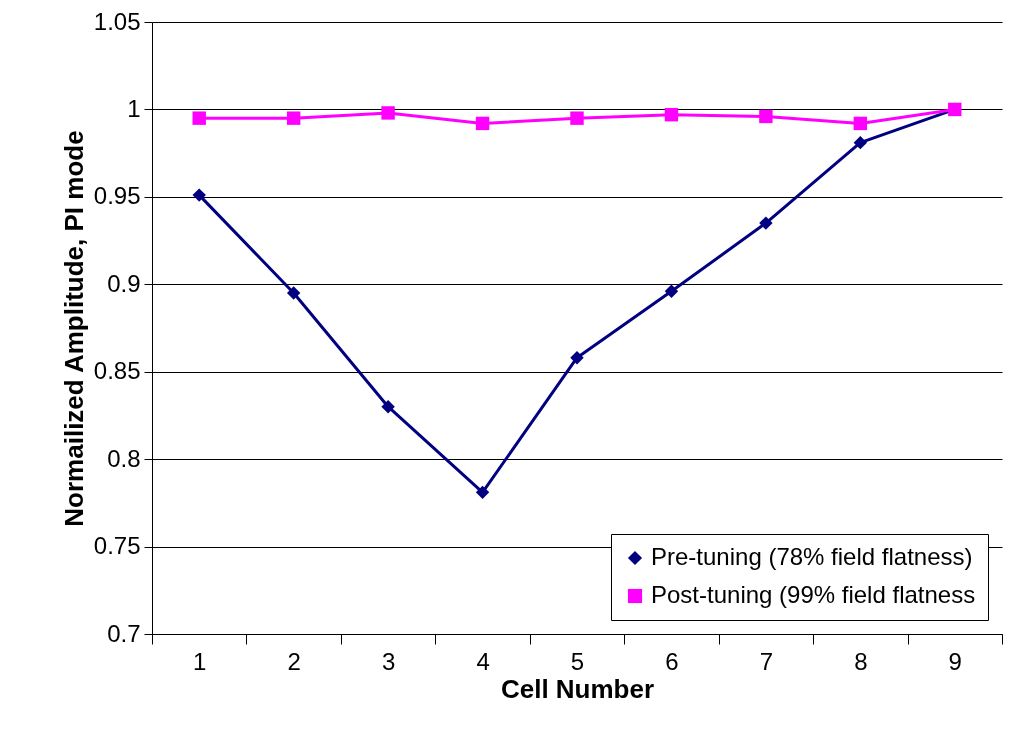 The image size is (1019, 747). Describe the element at coordinates (124, 458) in the screenshot. I see `y-tick-label: 0.8` at that location.